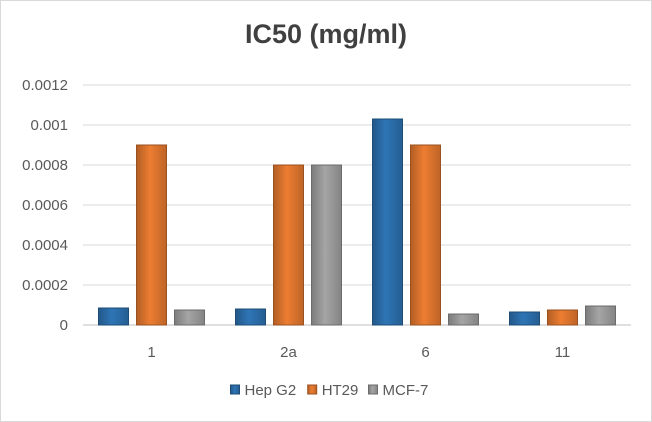 This screenshot has height=422, width=652. I want to click on y-tick-label: 0.0002, so click(45, 285).